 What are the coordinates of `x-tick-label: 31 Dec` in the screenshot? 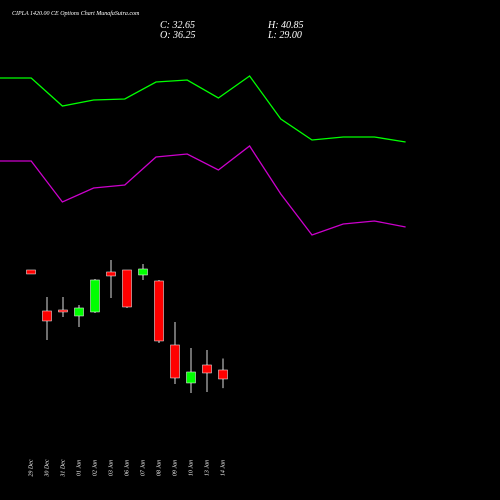 It's located at (63, 468).